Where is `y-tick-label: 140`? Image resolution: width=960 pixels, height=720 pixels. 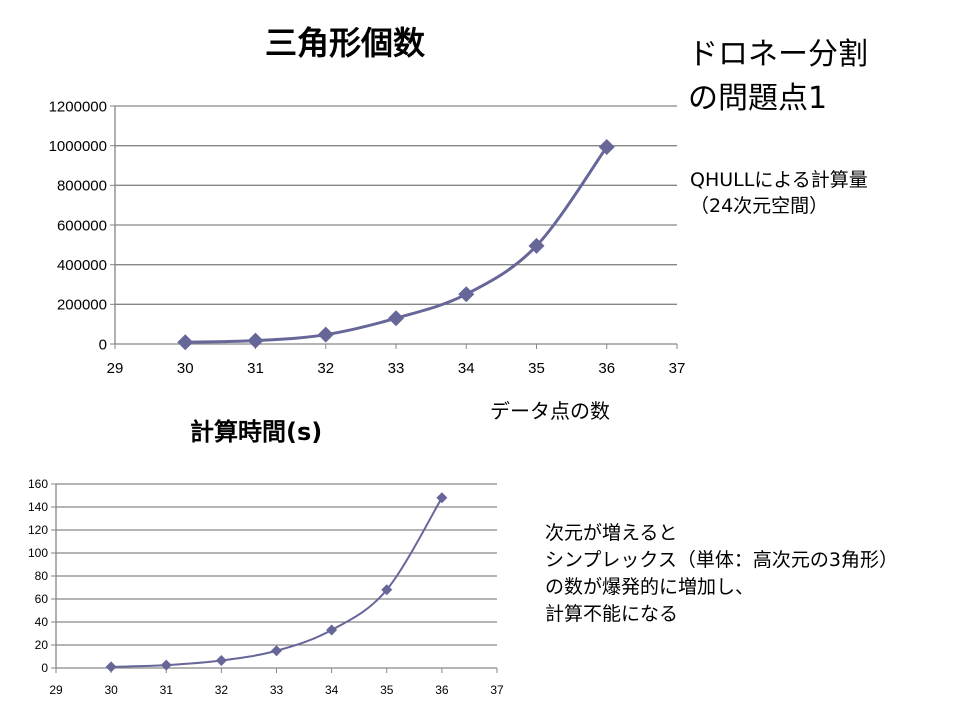 y-tick-label: 140 is located at coordinates (38, 507).